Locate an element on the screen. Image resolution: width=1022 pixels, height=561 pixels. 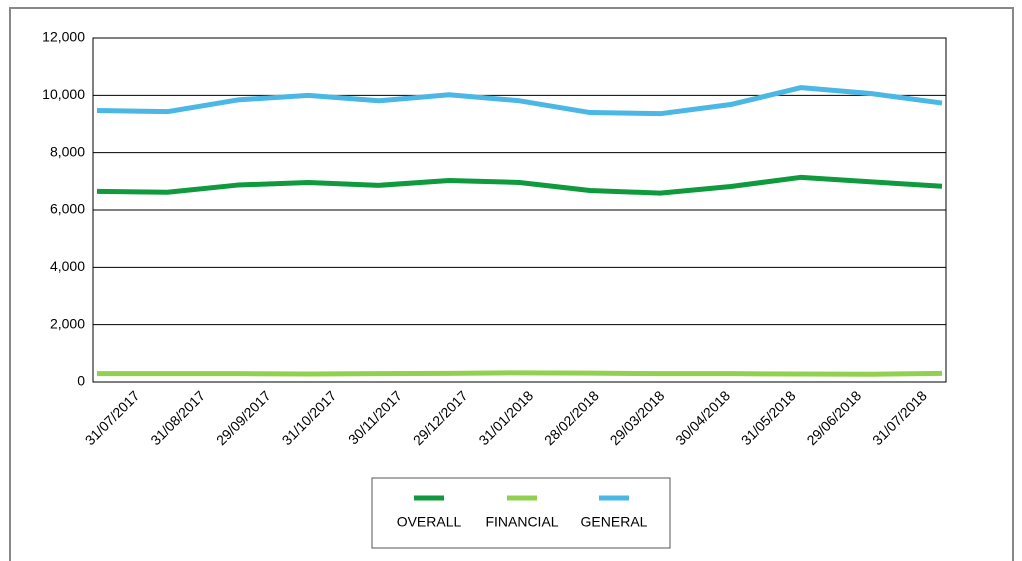
x-tick-label: 31/07/2018 is located at coordinates (899, 417).